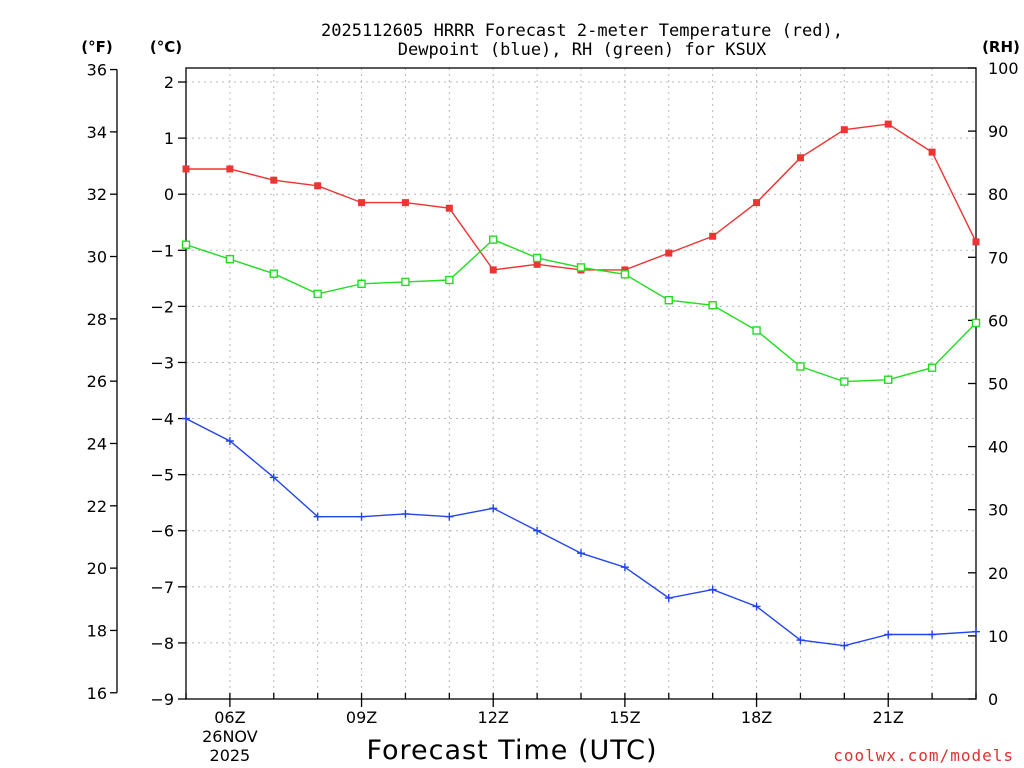  What do you see at coordinates (97, 132) in the screenshot?
I see `fahrenheit-tick-label: 34` at bounding box center [97, 132].